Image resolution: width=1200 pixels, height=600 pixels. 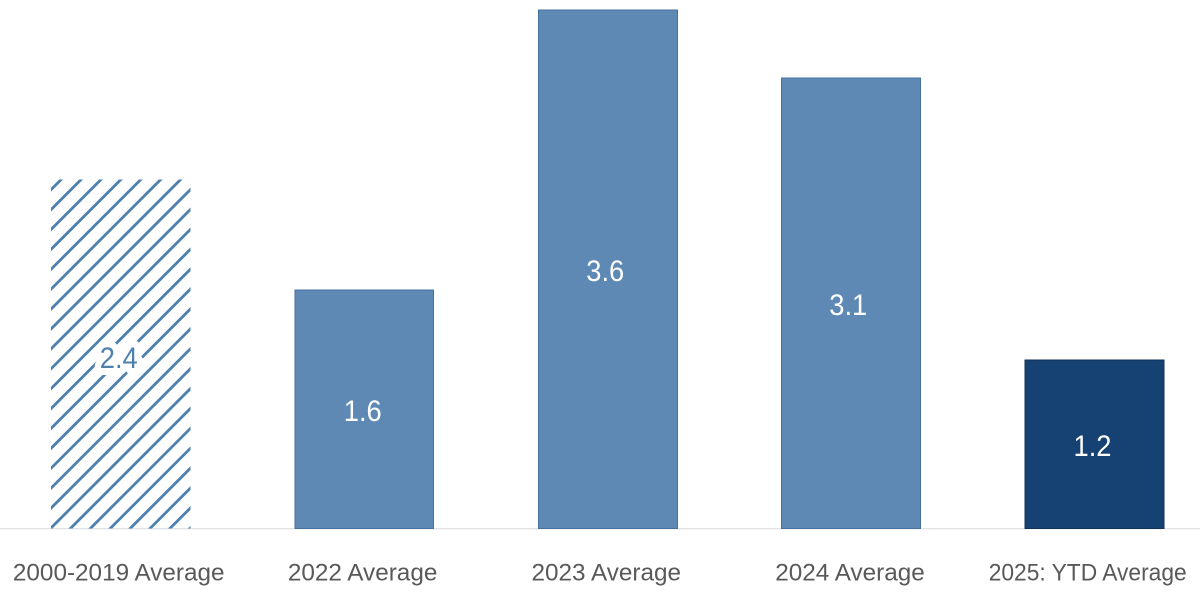 What do you see at coordinates (1088, 572) in the screenshot?
I see `svg-text: 2025: YTD Average` at bounding box center [1088, 572].